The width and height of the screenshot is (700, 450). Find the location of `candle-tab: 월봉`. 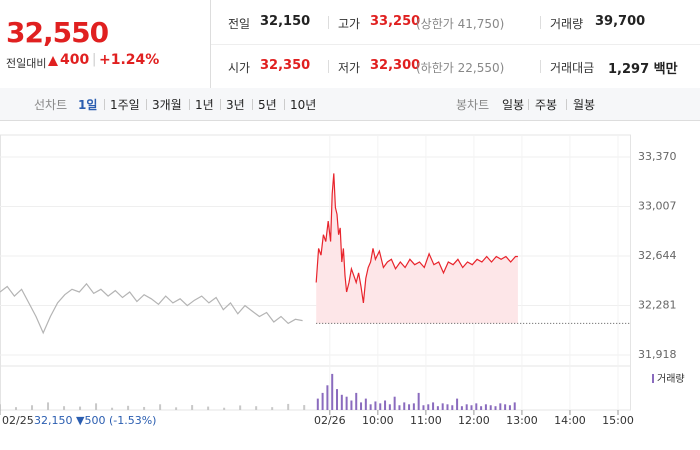

candle-tab: 월봉 is located at coordinates (584, 105).